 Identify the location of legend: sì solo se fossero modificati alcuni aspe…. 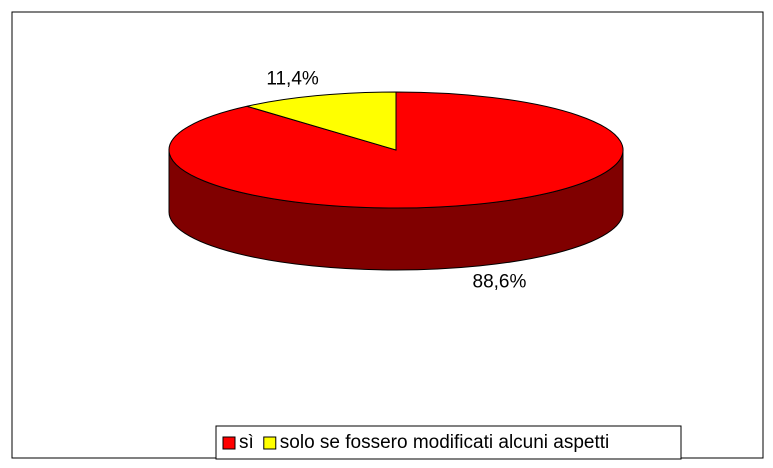
(416, 442).